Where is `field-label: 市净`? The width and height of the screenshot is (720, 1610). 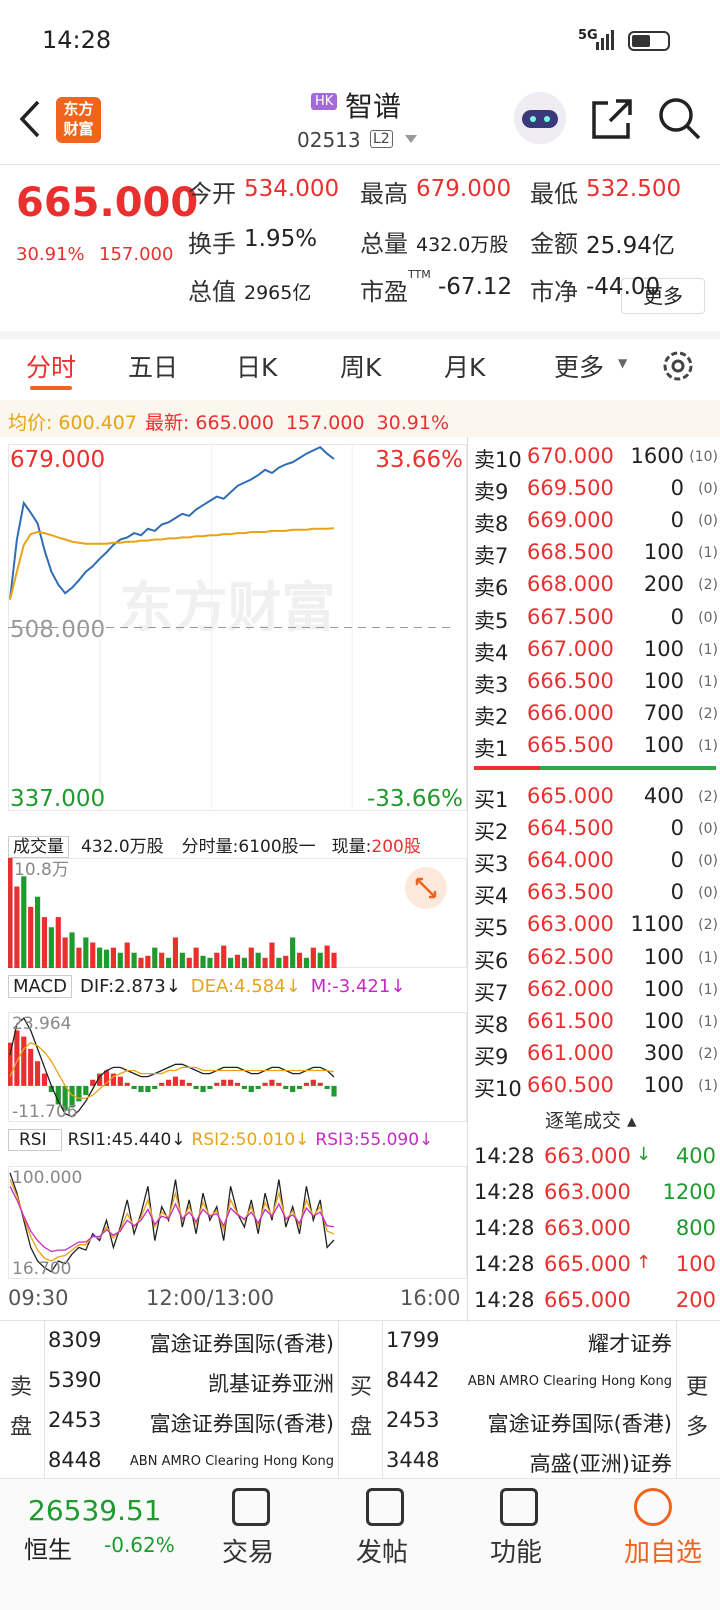
field-label: 市净 is located at coordinates (554, 292).